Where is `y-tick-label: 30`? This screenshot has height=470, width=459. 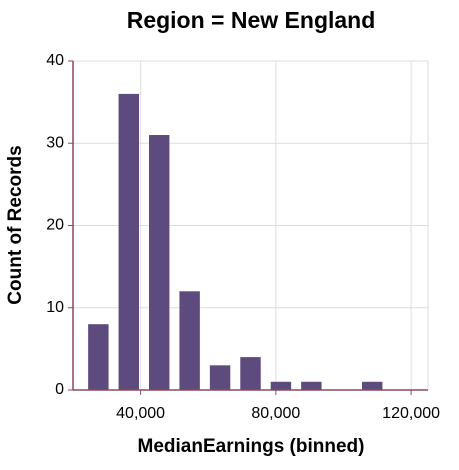 y-tick-label: 30 is located at coordinates (55, 142).